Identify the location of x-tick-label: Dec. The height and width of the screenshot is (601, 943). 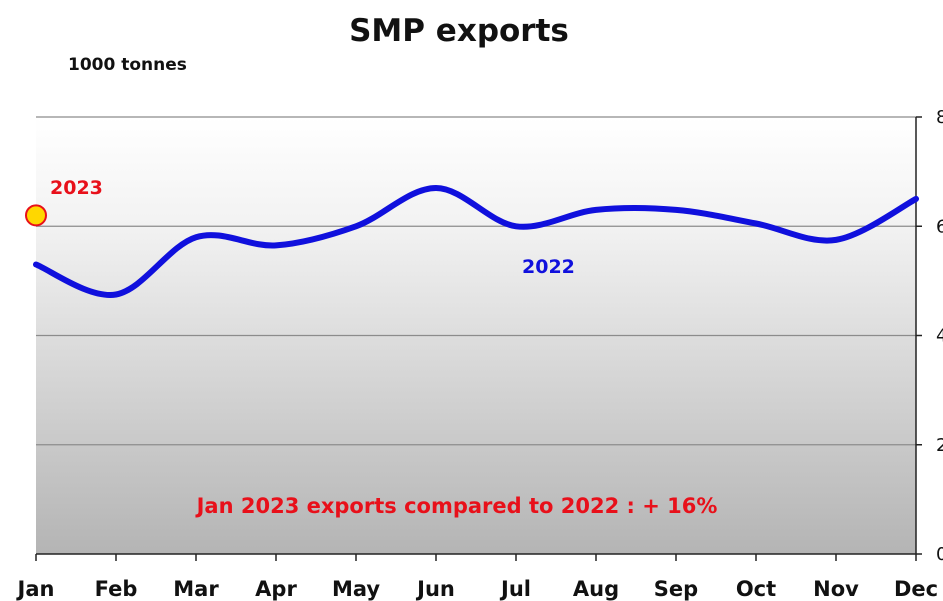
(916, 589).